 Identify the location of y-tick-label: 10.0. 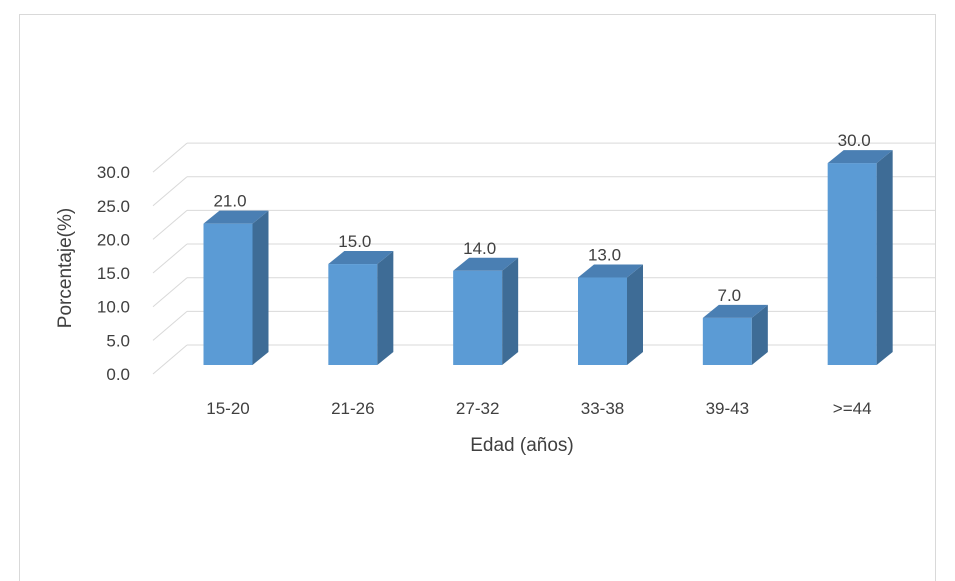
(113, 307).